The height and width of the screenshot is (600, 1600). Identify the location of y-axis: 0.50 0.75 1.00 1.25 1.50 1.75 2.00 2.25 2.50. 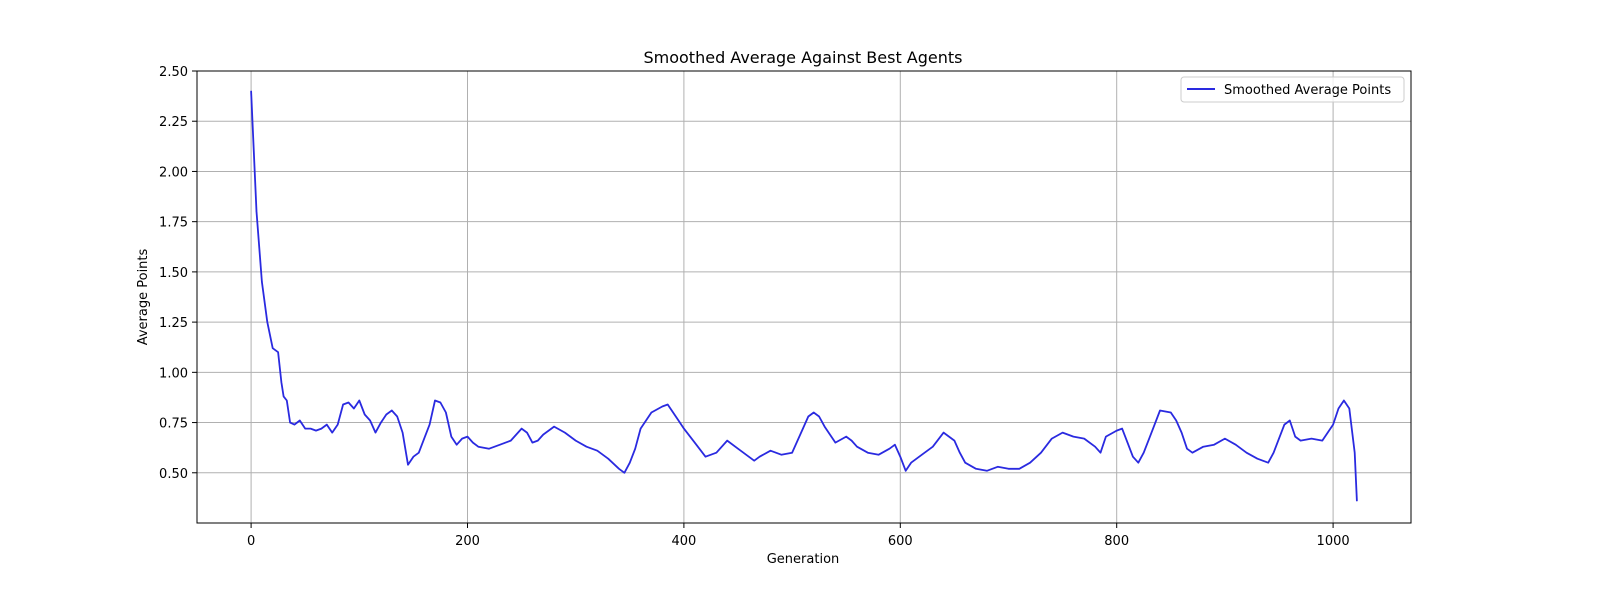
(178, 273).